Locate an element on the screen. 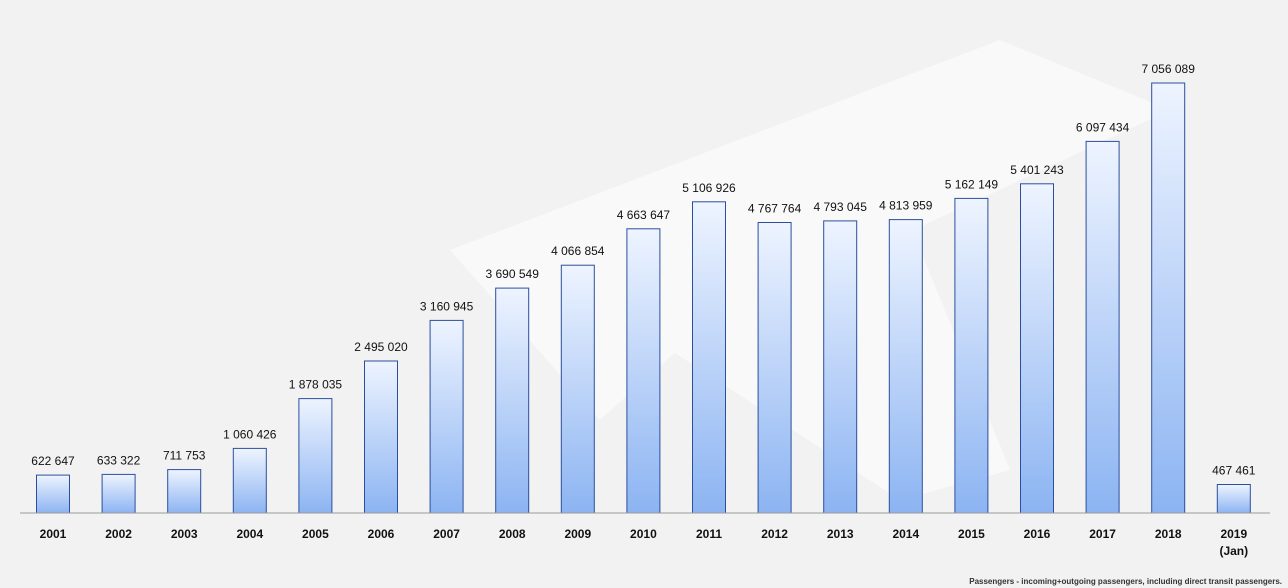  value-label-2011: 5 106 926 is located at coordinates (709, 188).